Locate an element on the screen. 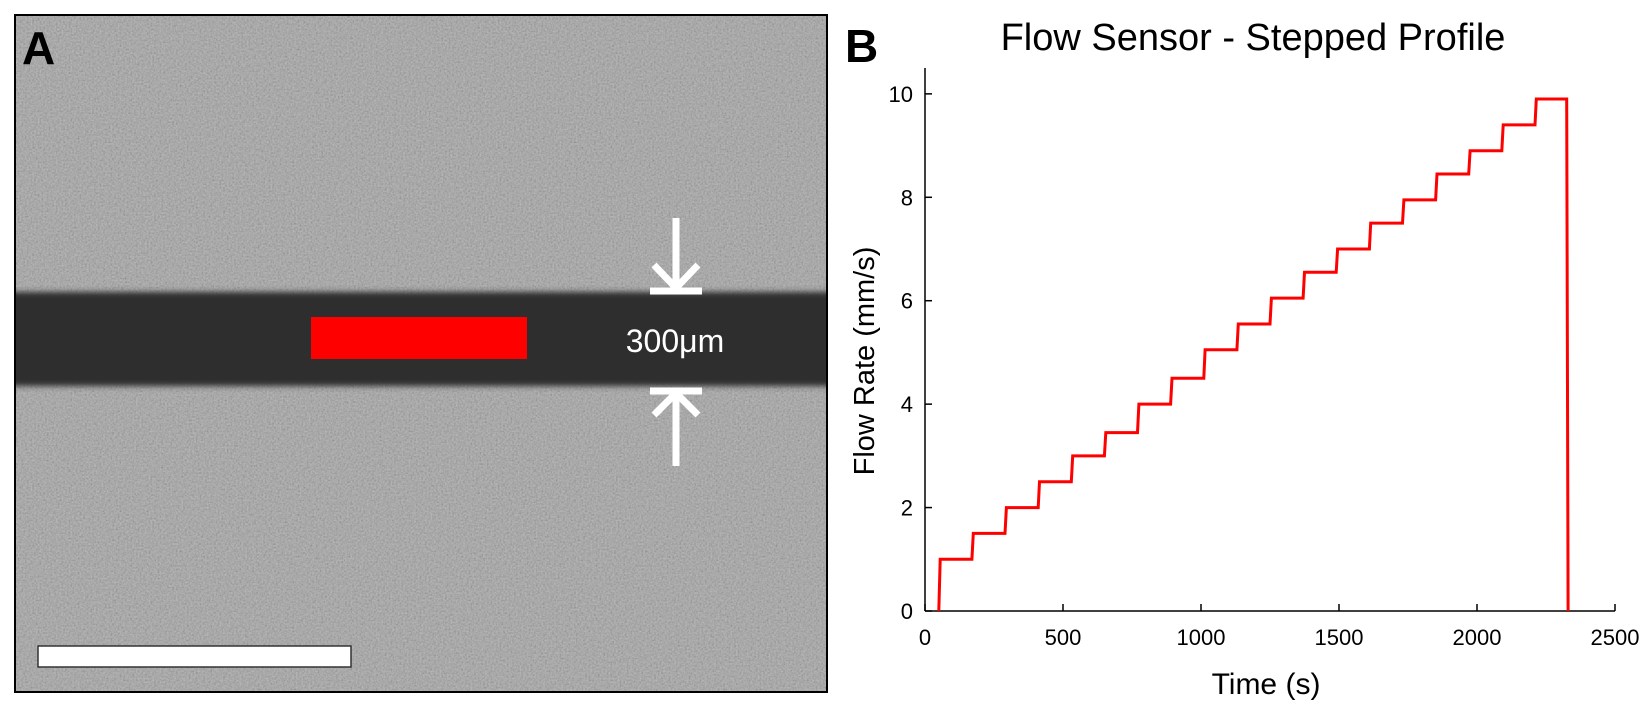  x-tick-label: 500 is located at coordinates (1063, 637).